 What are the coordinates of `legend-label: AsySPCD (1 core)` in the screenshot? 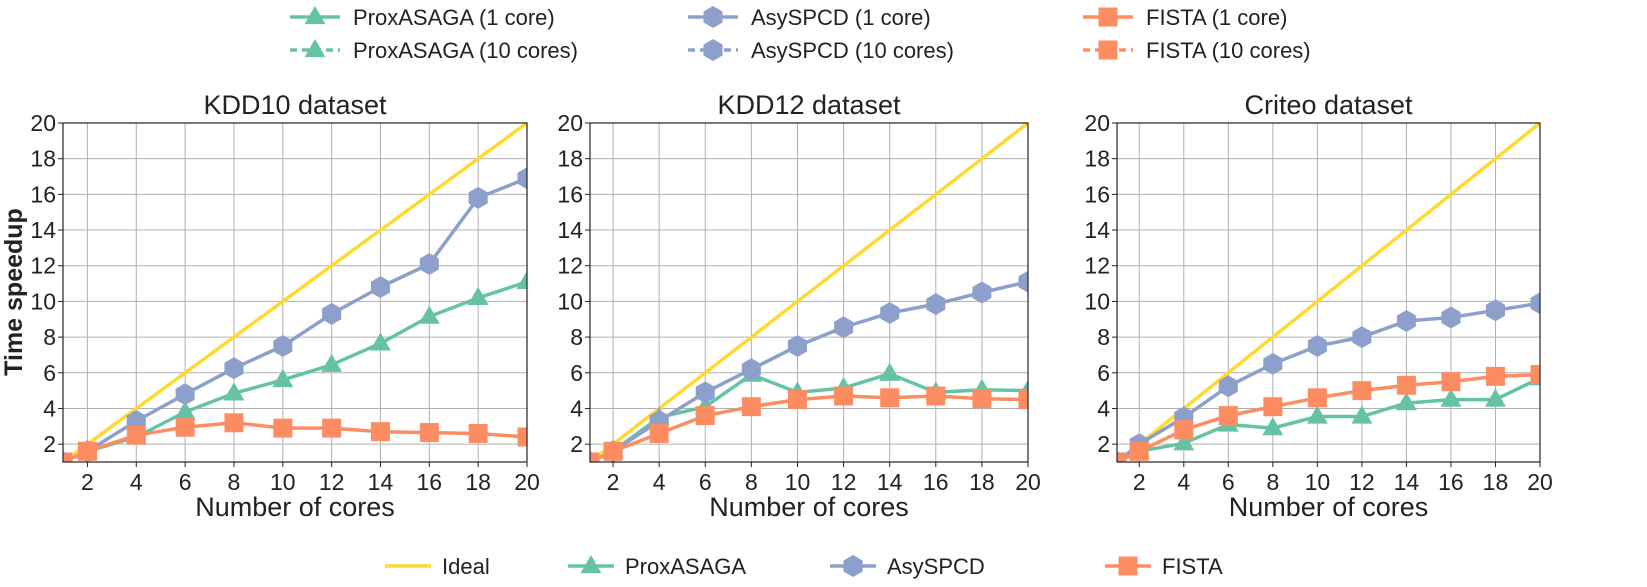 It's located at (841, 17).